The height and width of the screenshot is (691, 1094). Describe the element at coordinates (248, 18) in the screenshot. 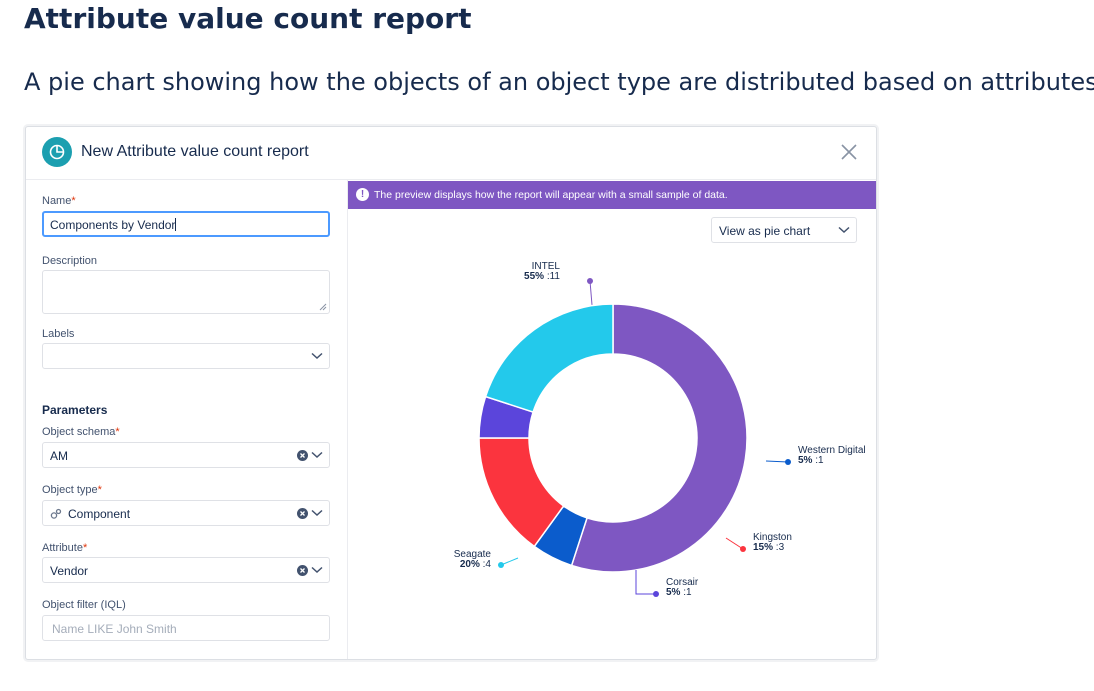

I see `page-title: Attribute value count report` at that location.